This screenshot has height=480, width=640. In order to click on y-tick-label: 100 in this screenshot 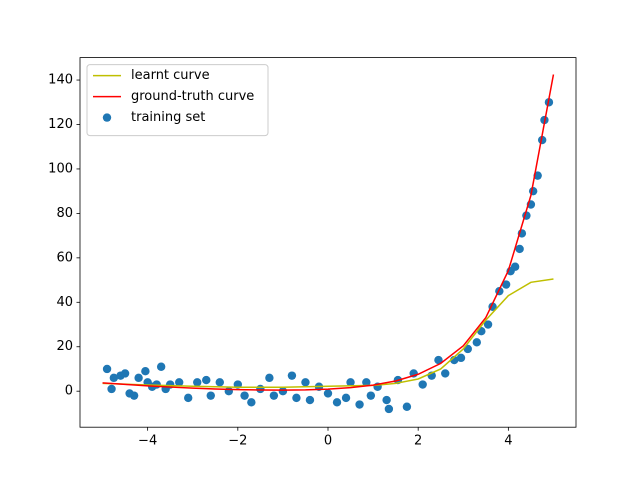, I will do `click(60, 168)`.